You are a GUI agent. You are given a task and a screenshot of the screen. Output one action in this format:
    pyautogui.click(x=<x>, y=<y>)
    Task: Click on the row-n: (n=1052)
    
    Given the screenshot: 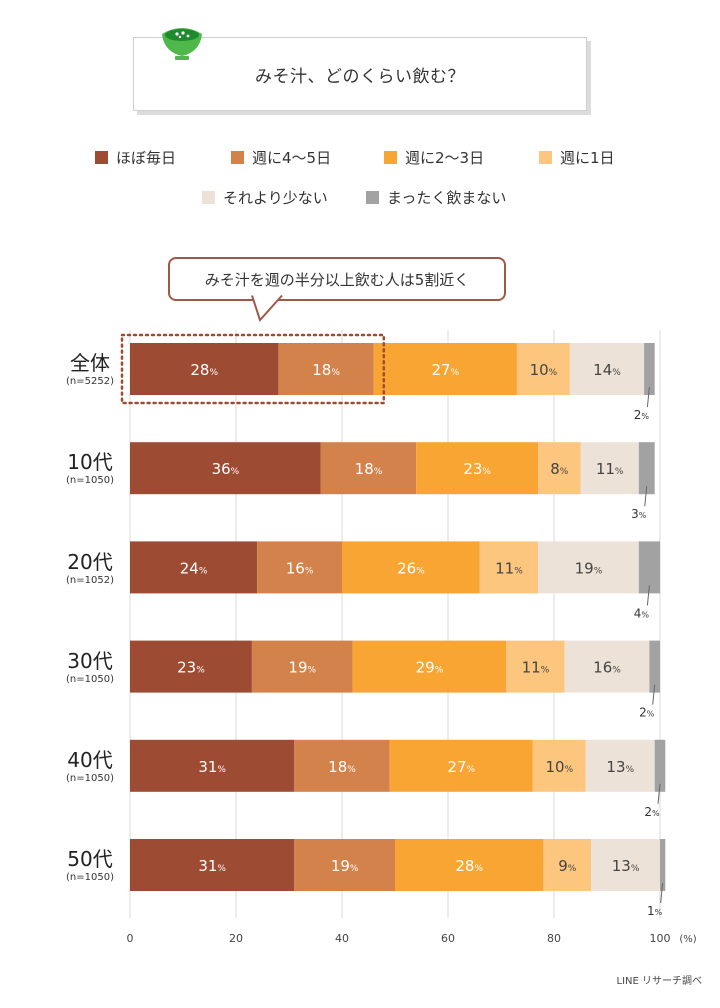 What is the action you would take?
    pyautogui.click(x=90, y=580)
    